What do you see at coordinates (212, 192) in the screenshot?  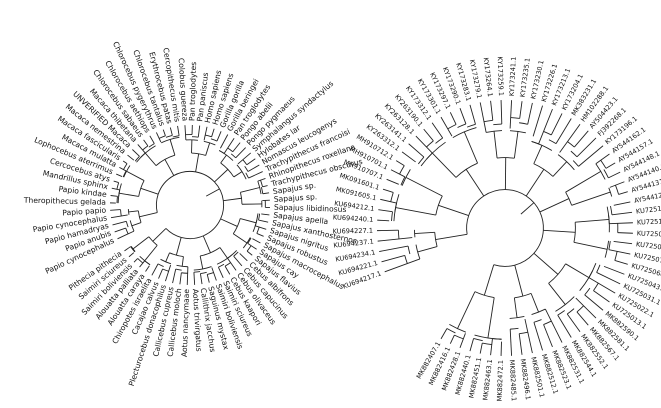 I see `root-stem` at bounding box center [212, 192].